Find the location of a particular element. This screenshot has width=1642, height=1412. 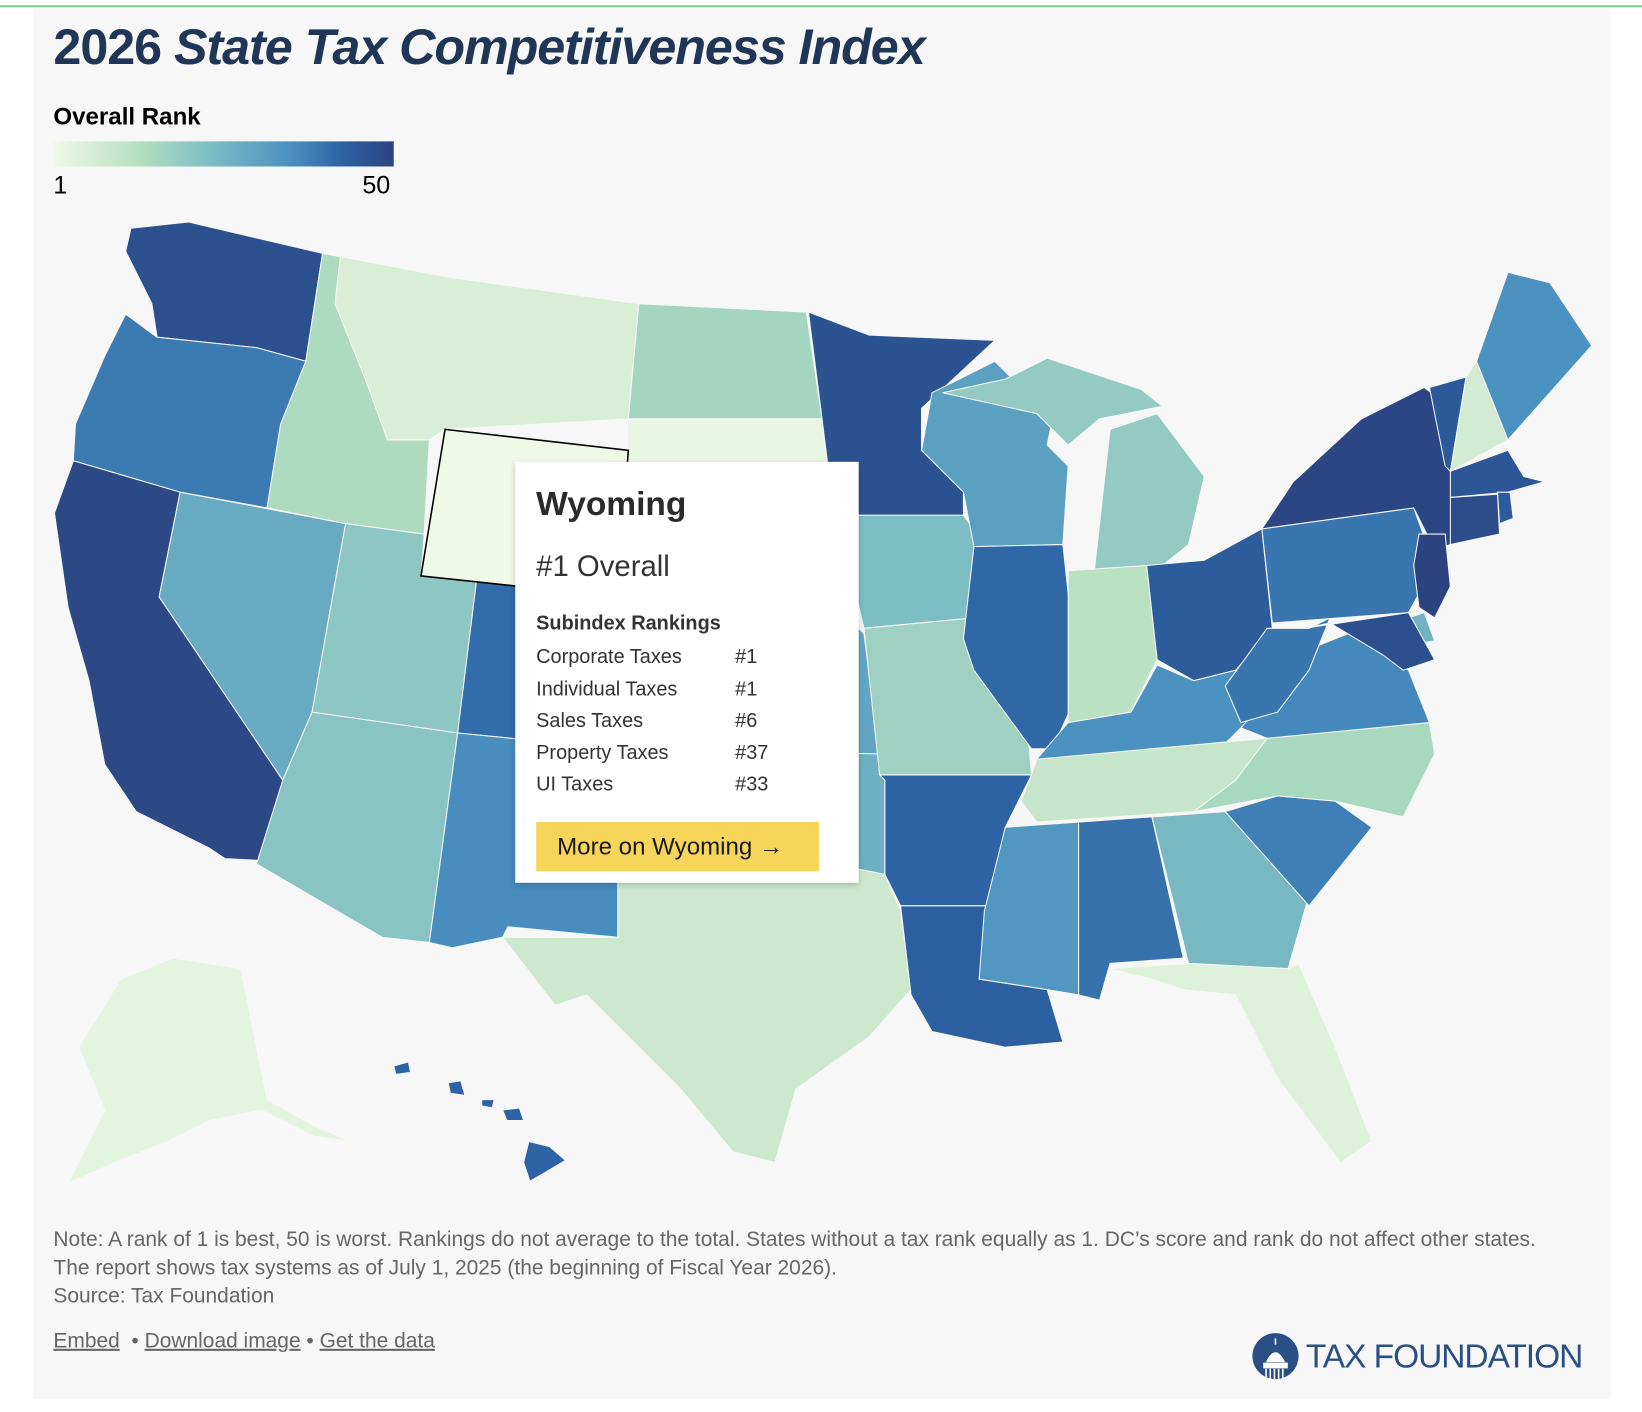

state-shape-sc is located at coordinates (1298, 851).